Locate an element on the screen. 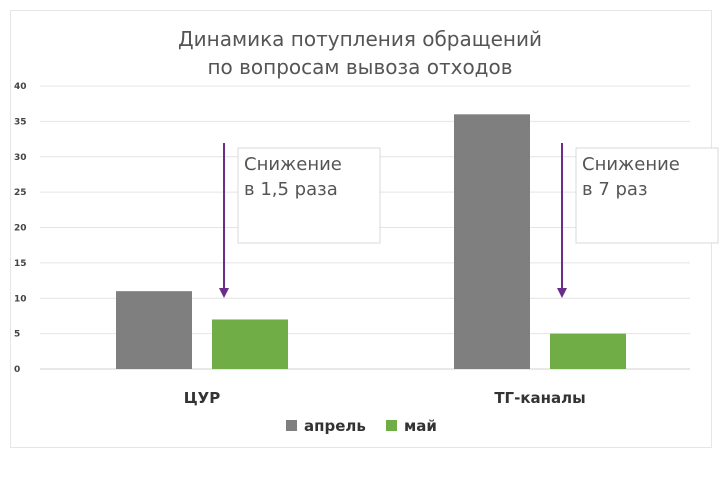  y-tick-label: 10 is located at coordinates (20, 299).